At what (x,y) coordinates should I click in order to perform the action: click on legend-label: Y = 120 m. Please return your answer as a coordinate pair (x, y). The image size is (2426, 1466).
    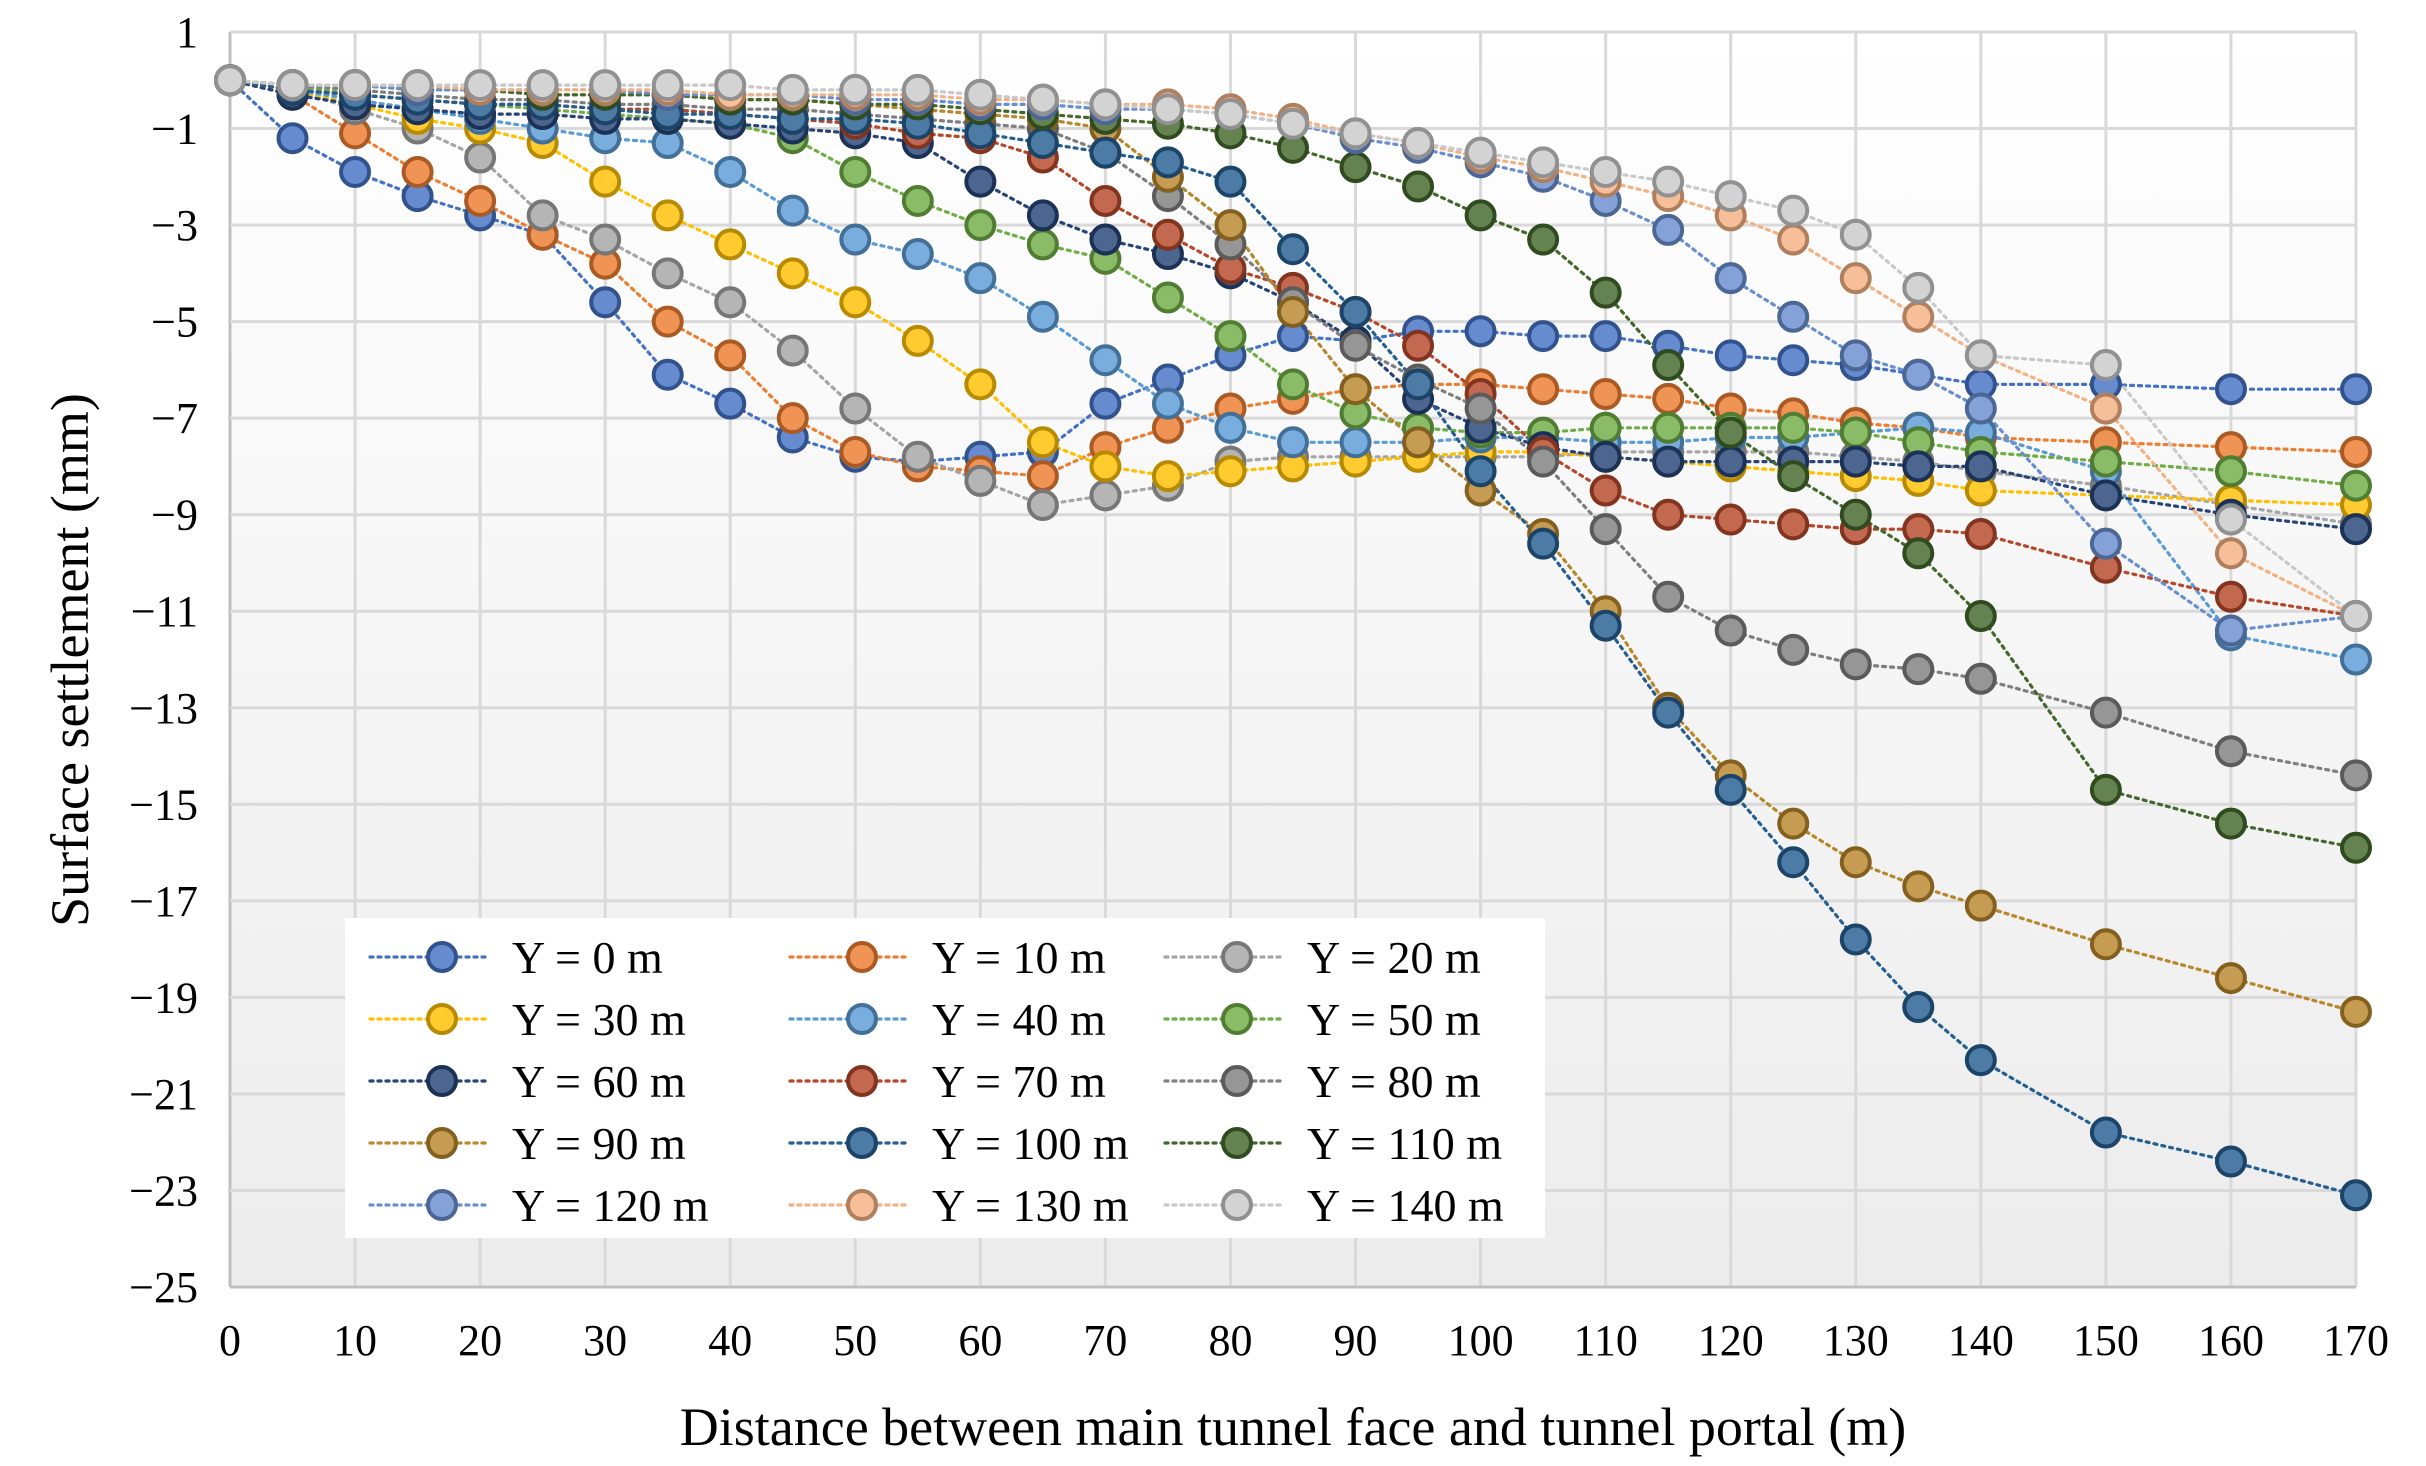
    Looking at the image, I should click on (610, 1205).